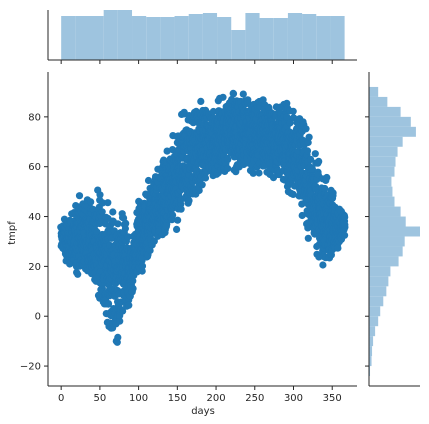 Image resolution: width=429 pixels, height=424 pixels. What do you see at coordinates (100, 398) in the screenshot?
I see `x-tick-label: 50` at bounding box center [100, 398].